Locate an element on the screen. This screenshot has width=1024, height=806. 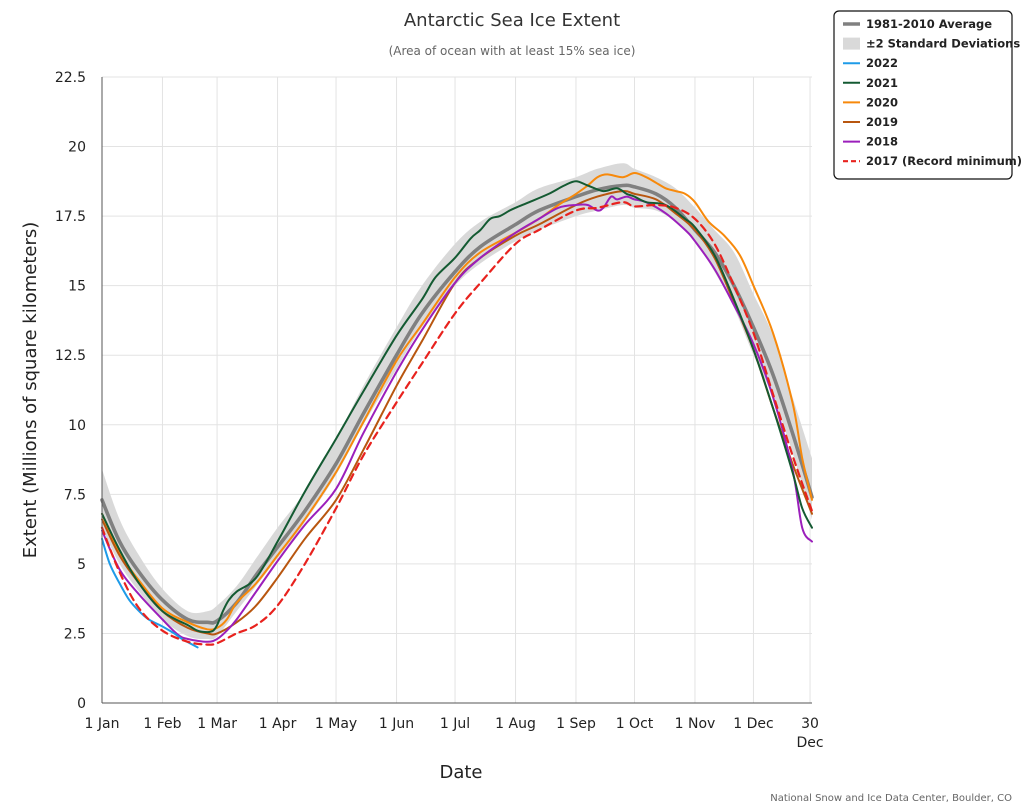
chart-title: Antarctic Sea Ice Extent is located at coordinates (512, 20).